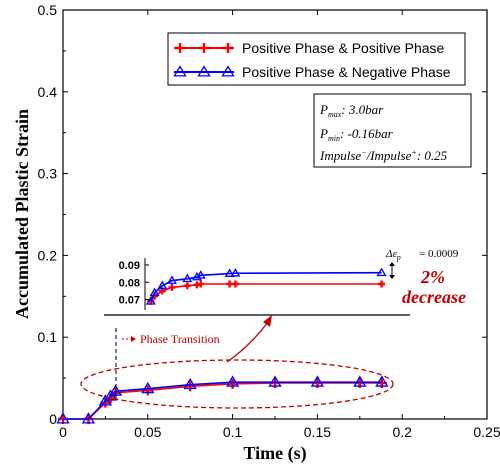 Image resolution: width=500 pixels, height=467 pixels. I want to click on delta-arrow-down, so click(392, 277).